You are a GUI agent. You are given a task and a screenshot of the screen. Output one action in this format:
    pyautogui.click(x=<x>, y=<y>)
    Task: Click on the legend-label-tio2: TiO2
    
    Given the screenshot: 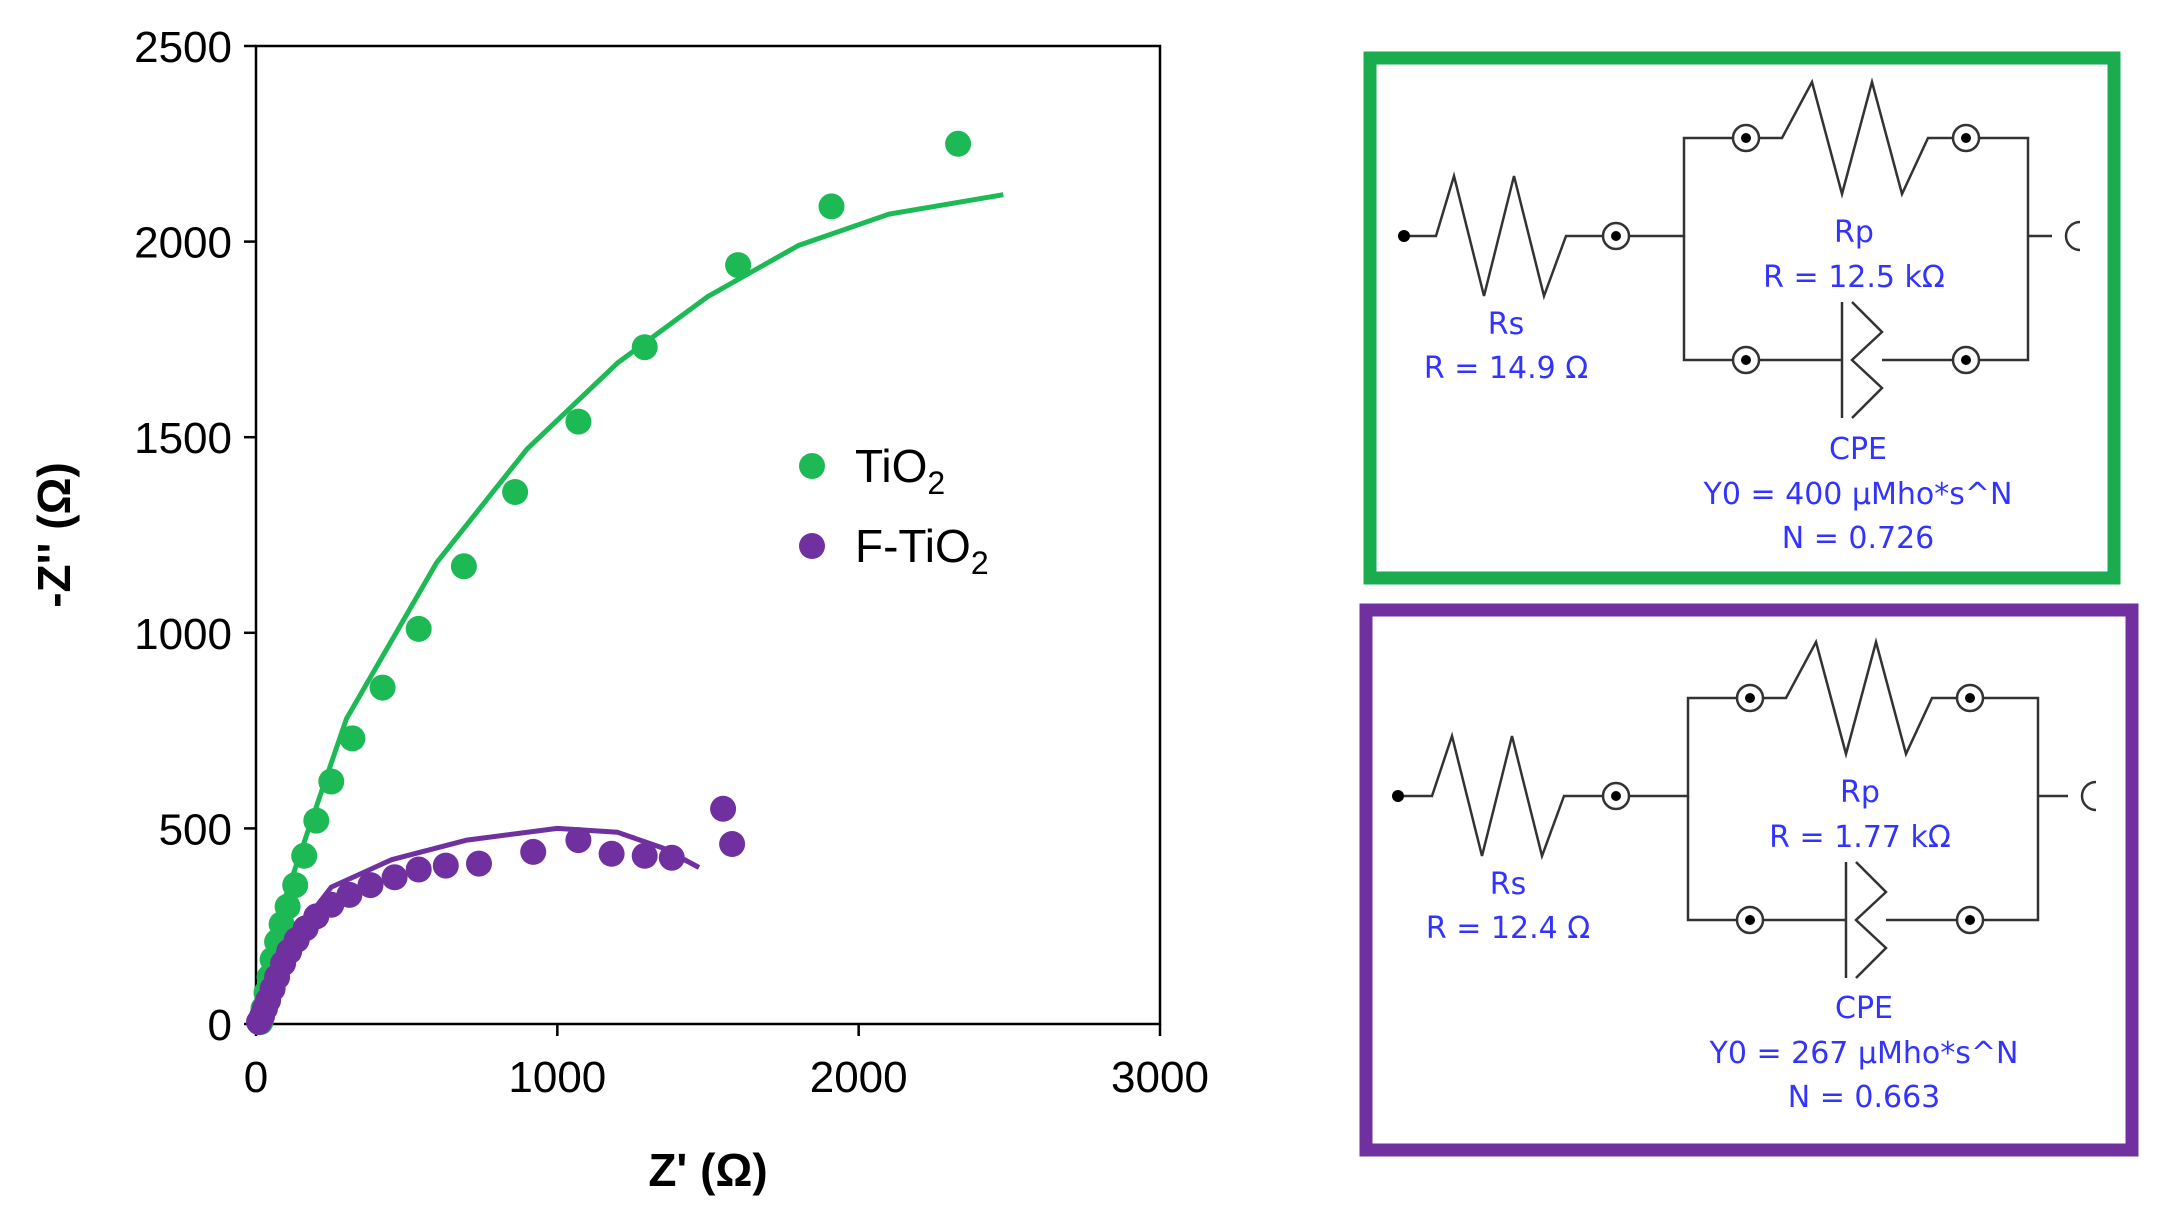 What is the action you would take?
    pyautogui.click(x=900, y=470)
    